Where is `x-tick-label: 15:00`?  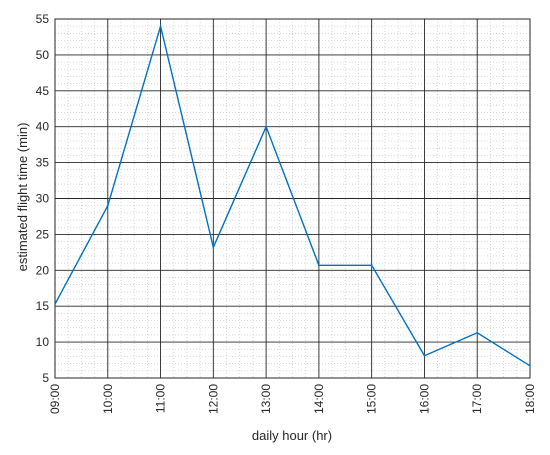
x-tick-label: 15:00 is located at coordinates (372, 399).